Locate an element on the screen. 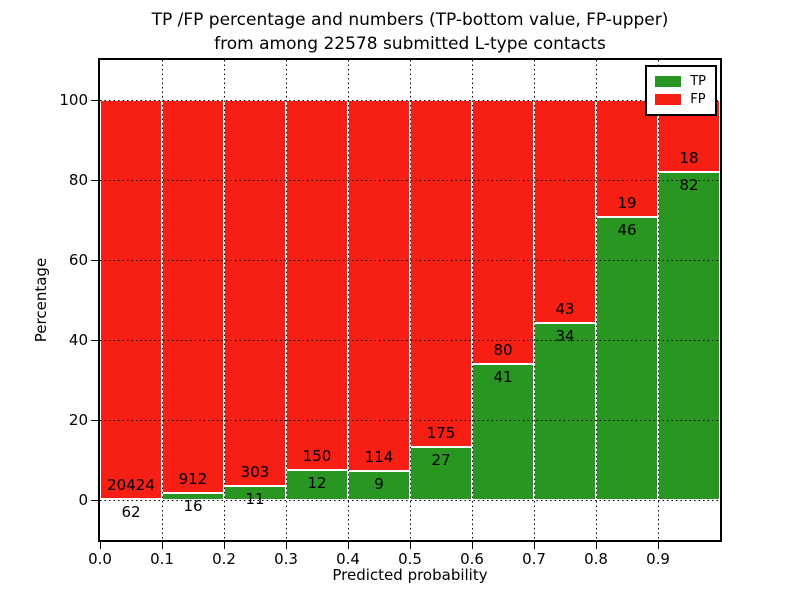  x-tick-label: 0.0 is located at coordinates (100, 559).